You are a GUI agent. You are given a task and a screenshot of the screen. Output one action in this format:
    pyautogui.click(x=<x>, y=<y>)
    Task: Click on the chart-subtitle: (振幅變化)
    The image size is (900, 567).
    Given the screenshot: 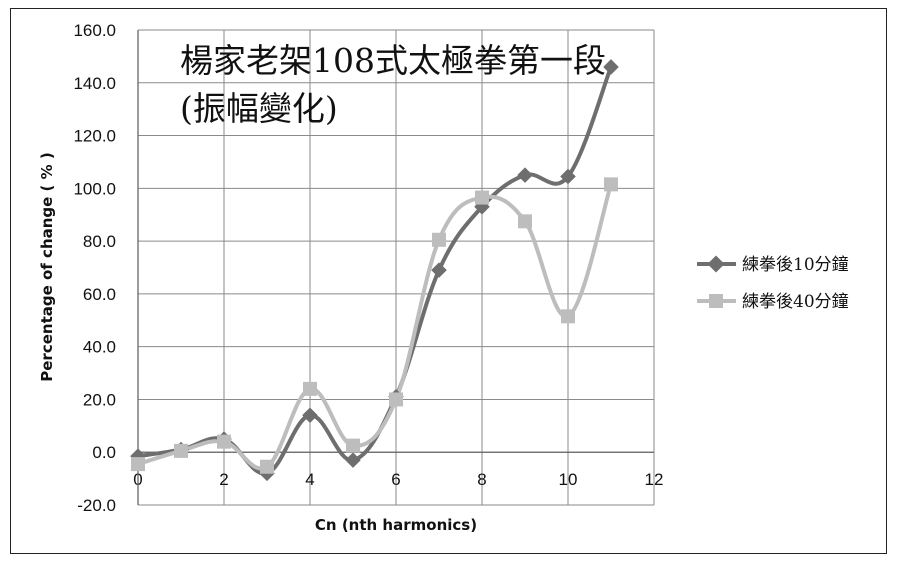 What is the action you would take?
    pyautogui.click(x=259, y=108)
    